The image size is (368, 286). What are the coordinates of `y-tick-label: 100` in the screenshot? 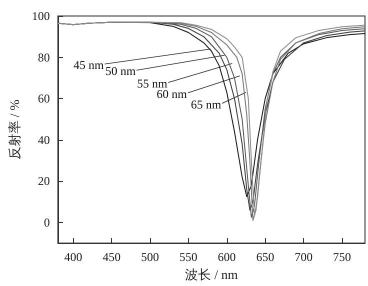 It's located at (41, 16).